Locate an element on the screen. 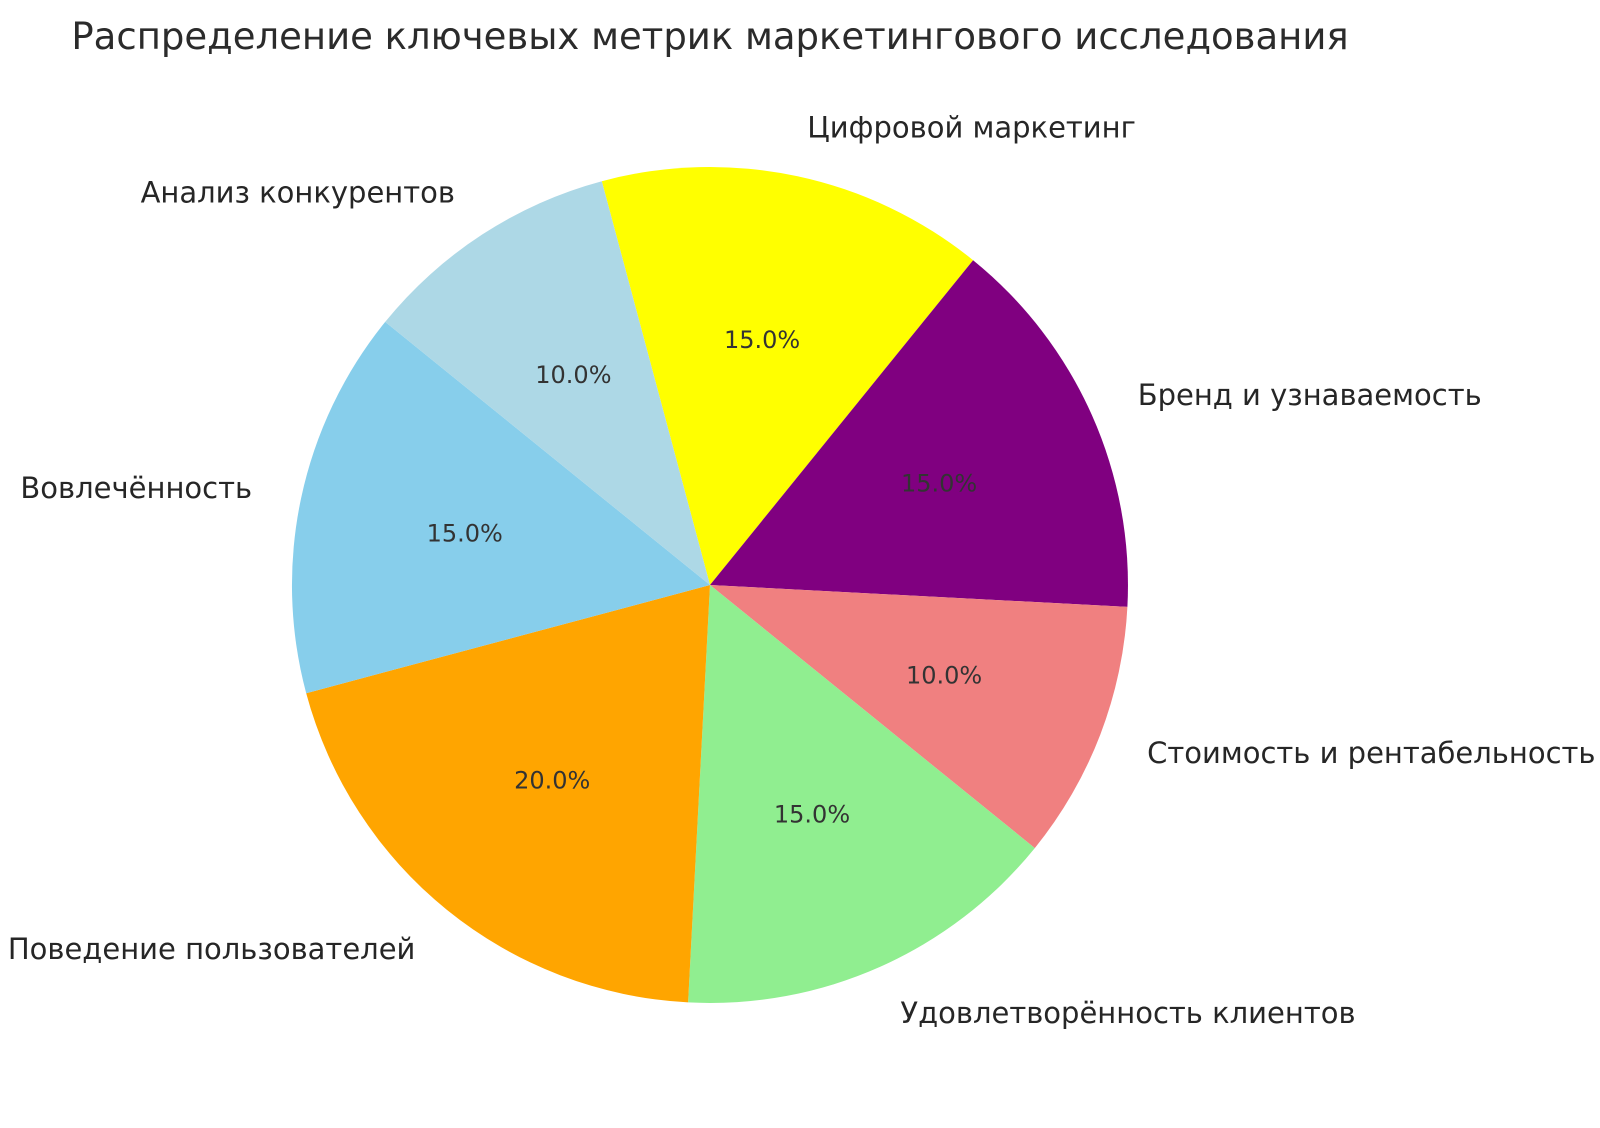 This screenshot has width=1600, height=1128. pie-pct-label-3: 10.0% is located at coordinates (944, 675).